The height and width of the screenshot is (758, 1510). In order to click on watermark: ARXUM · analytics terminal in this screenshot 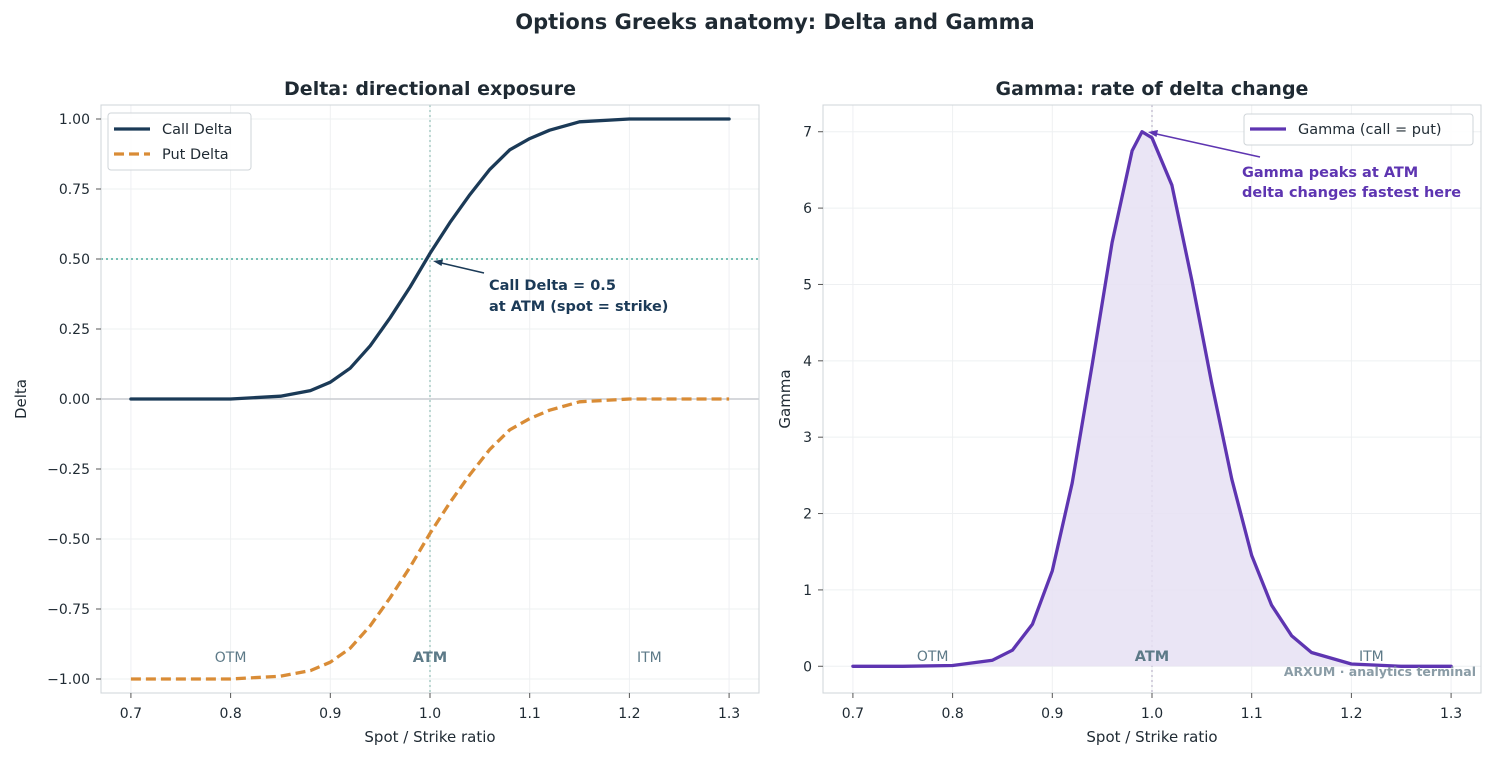, I will do `click(1380, 671)`.